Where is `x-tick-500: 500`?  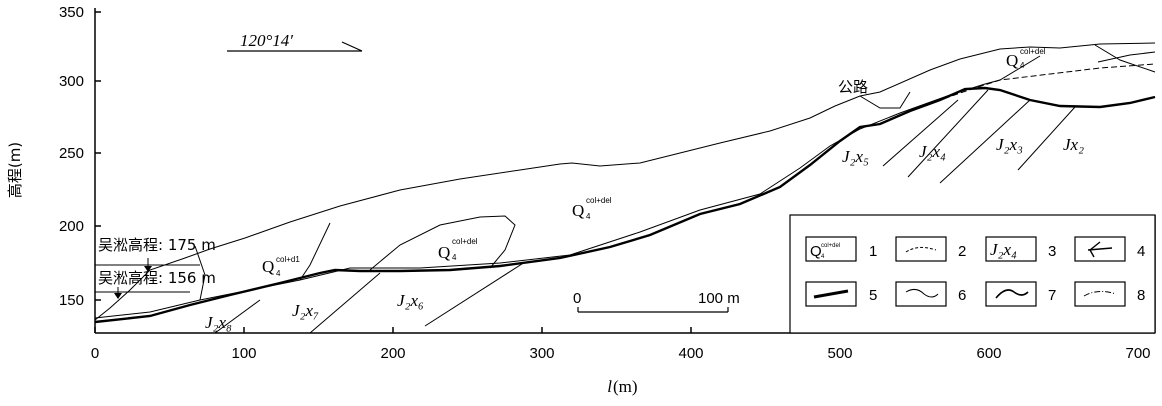 x-tick-500: 500 is located at coordinates (839, 353).